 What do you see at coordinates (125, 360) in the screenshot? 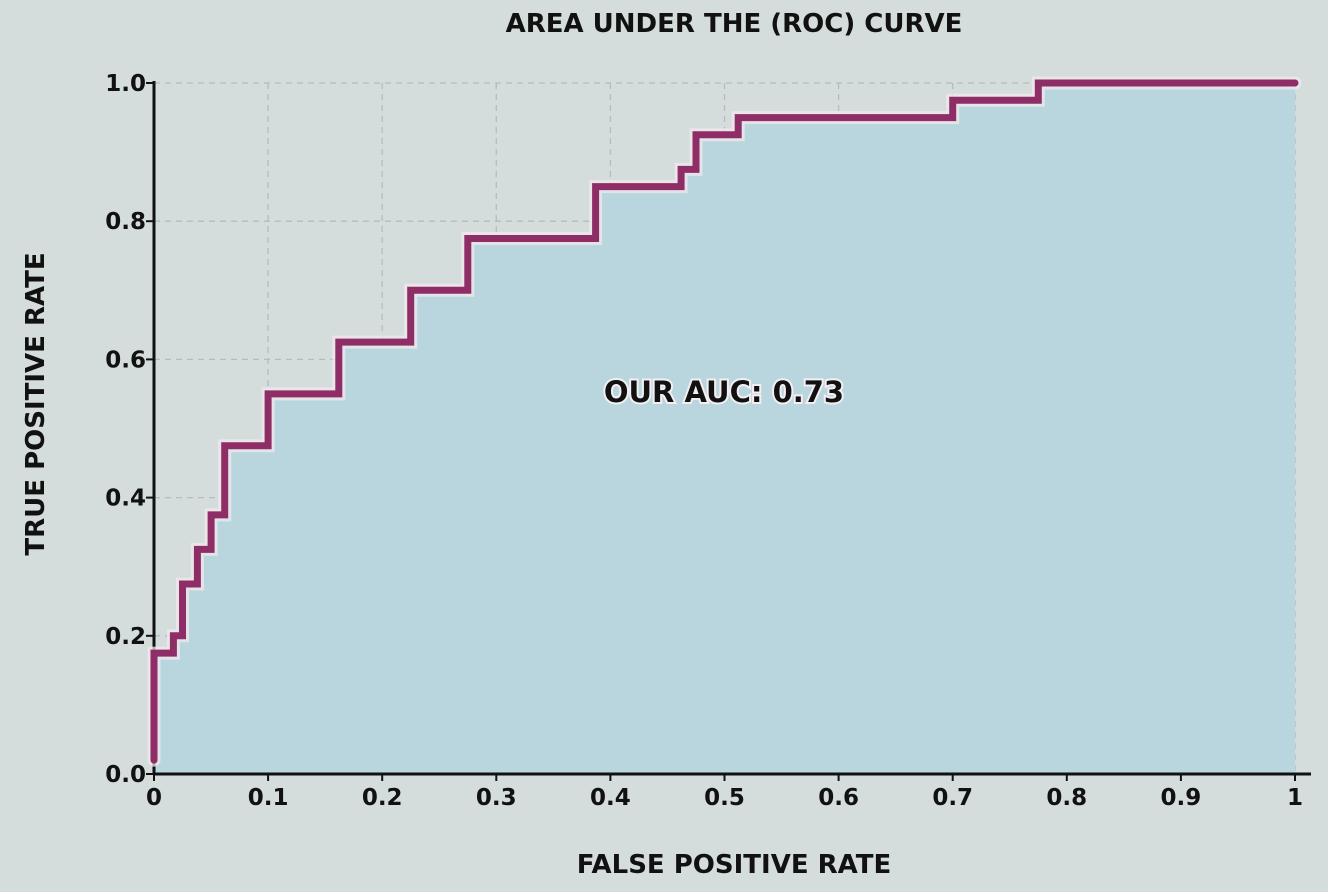
I see `y-tick-label: 0.6` at bounding box center [125, 360].